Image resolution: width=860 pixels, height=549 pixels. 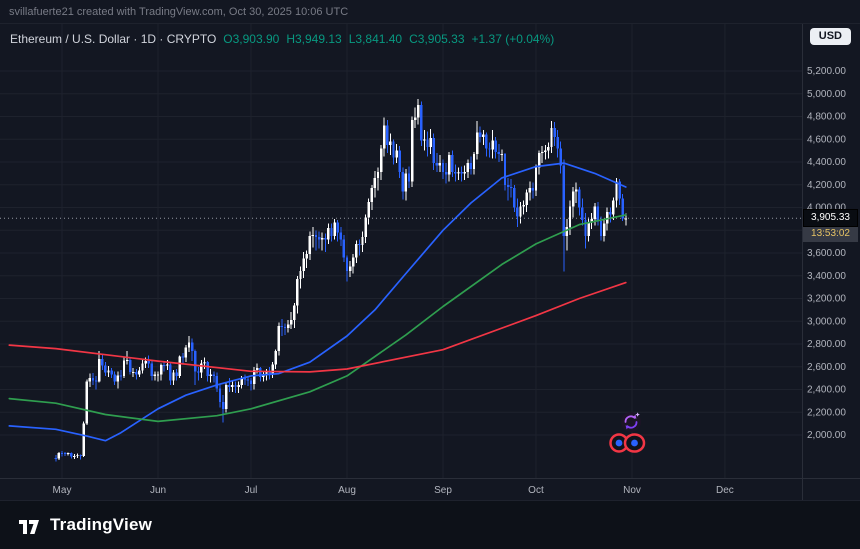 I want to click on svg-text: 4,000.00, so click(x=826, y=208).